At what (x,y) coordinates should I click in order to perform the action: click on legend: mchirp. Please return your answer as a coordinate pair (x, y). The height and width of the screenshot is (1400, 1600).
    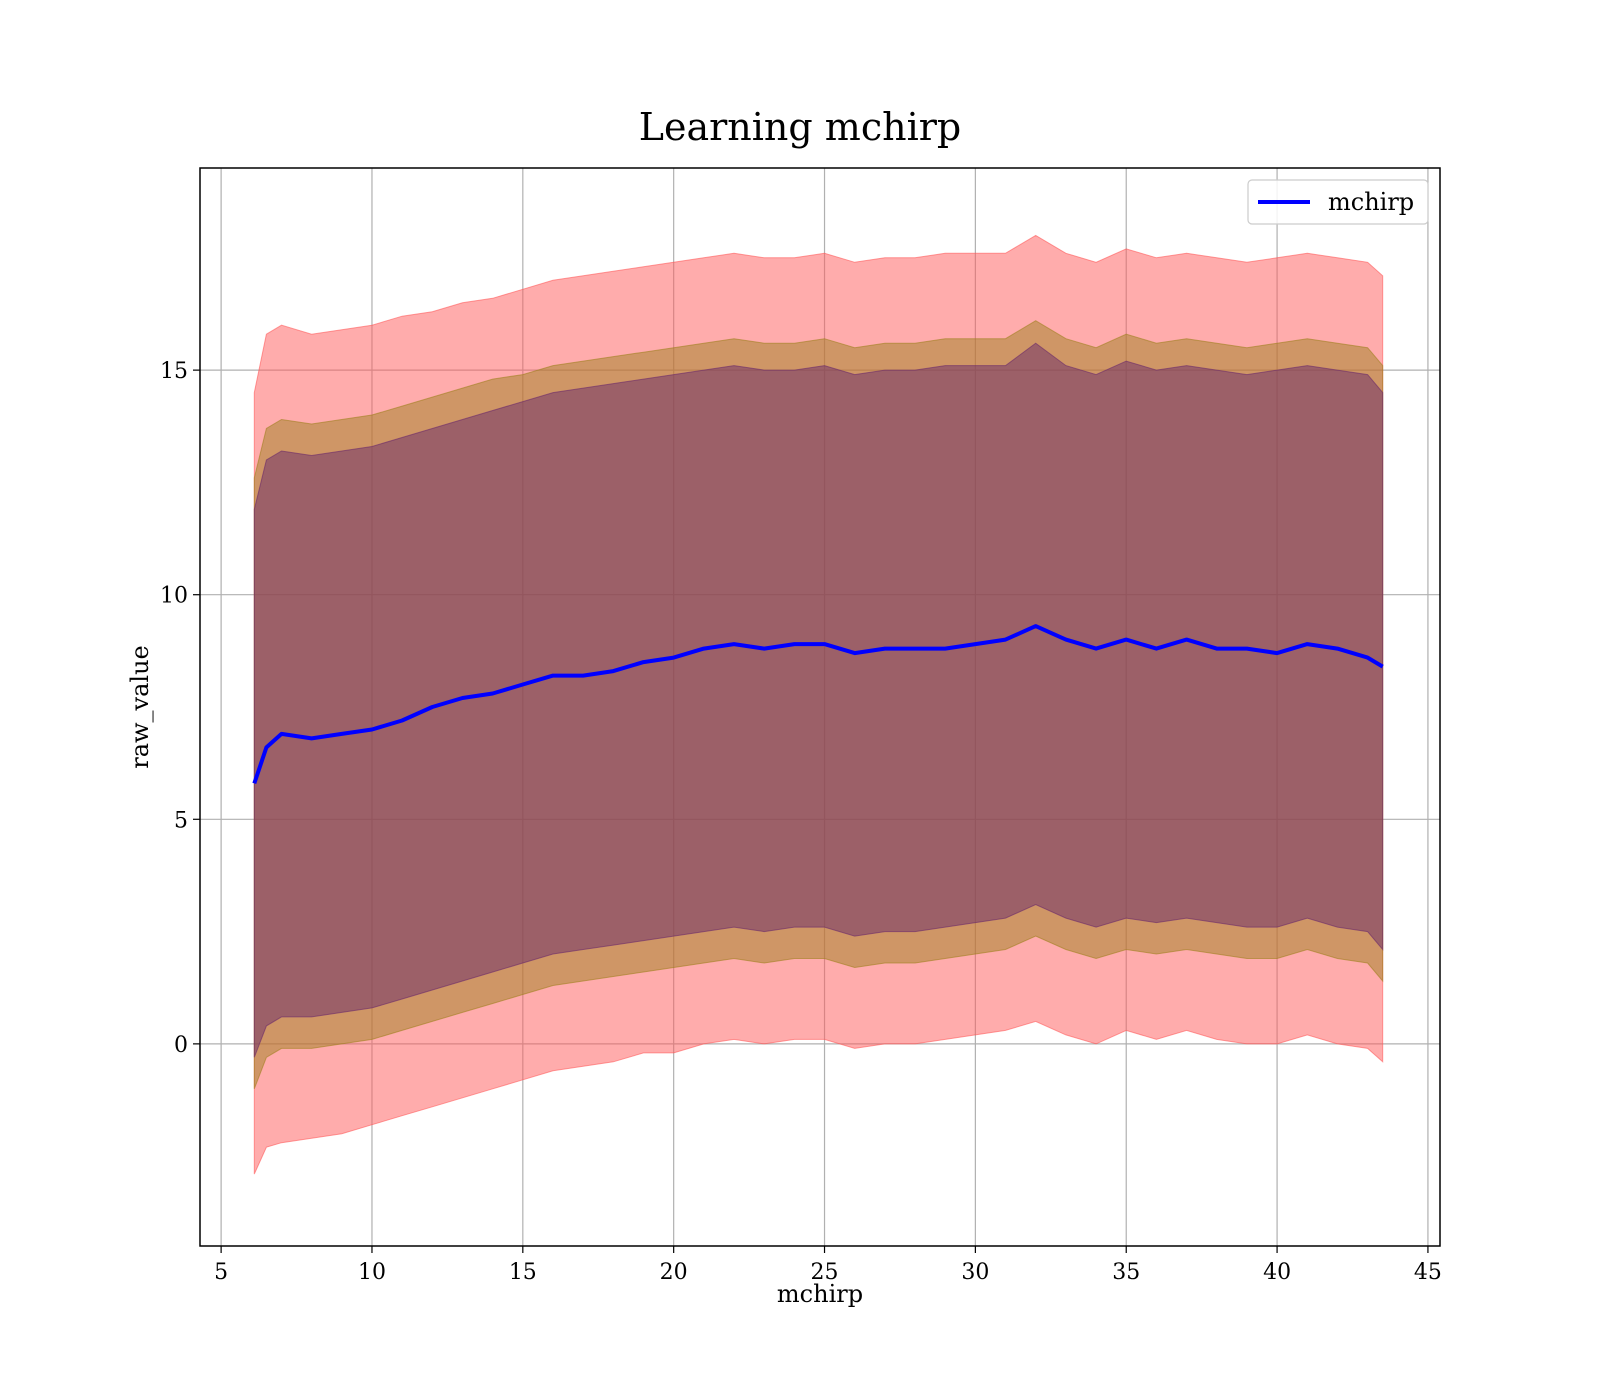
    Looking at the image, I should click on (1338, 202).